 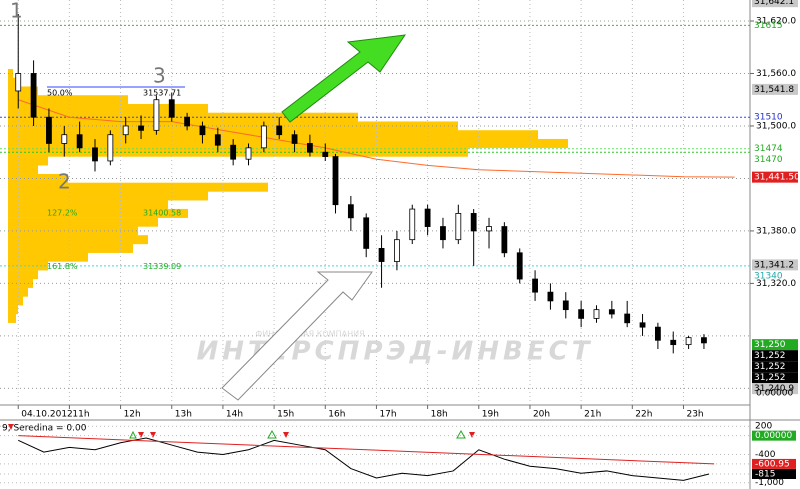 I want to click on indicator-tick-label: 200, so click(x=763, y=427).